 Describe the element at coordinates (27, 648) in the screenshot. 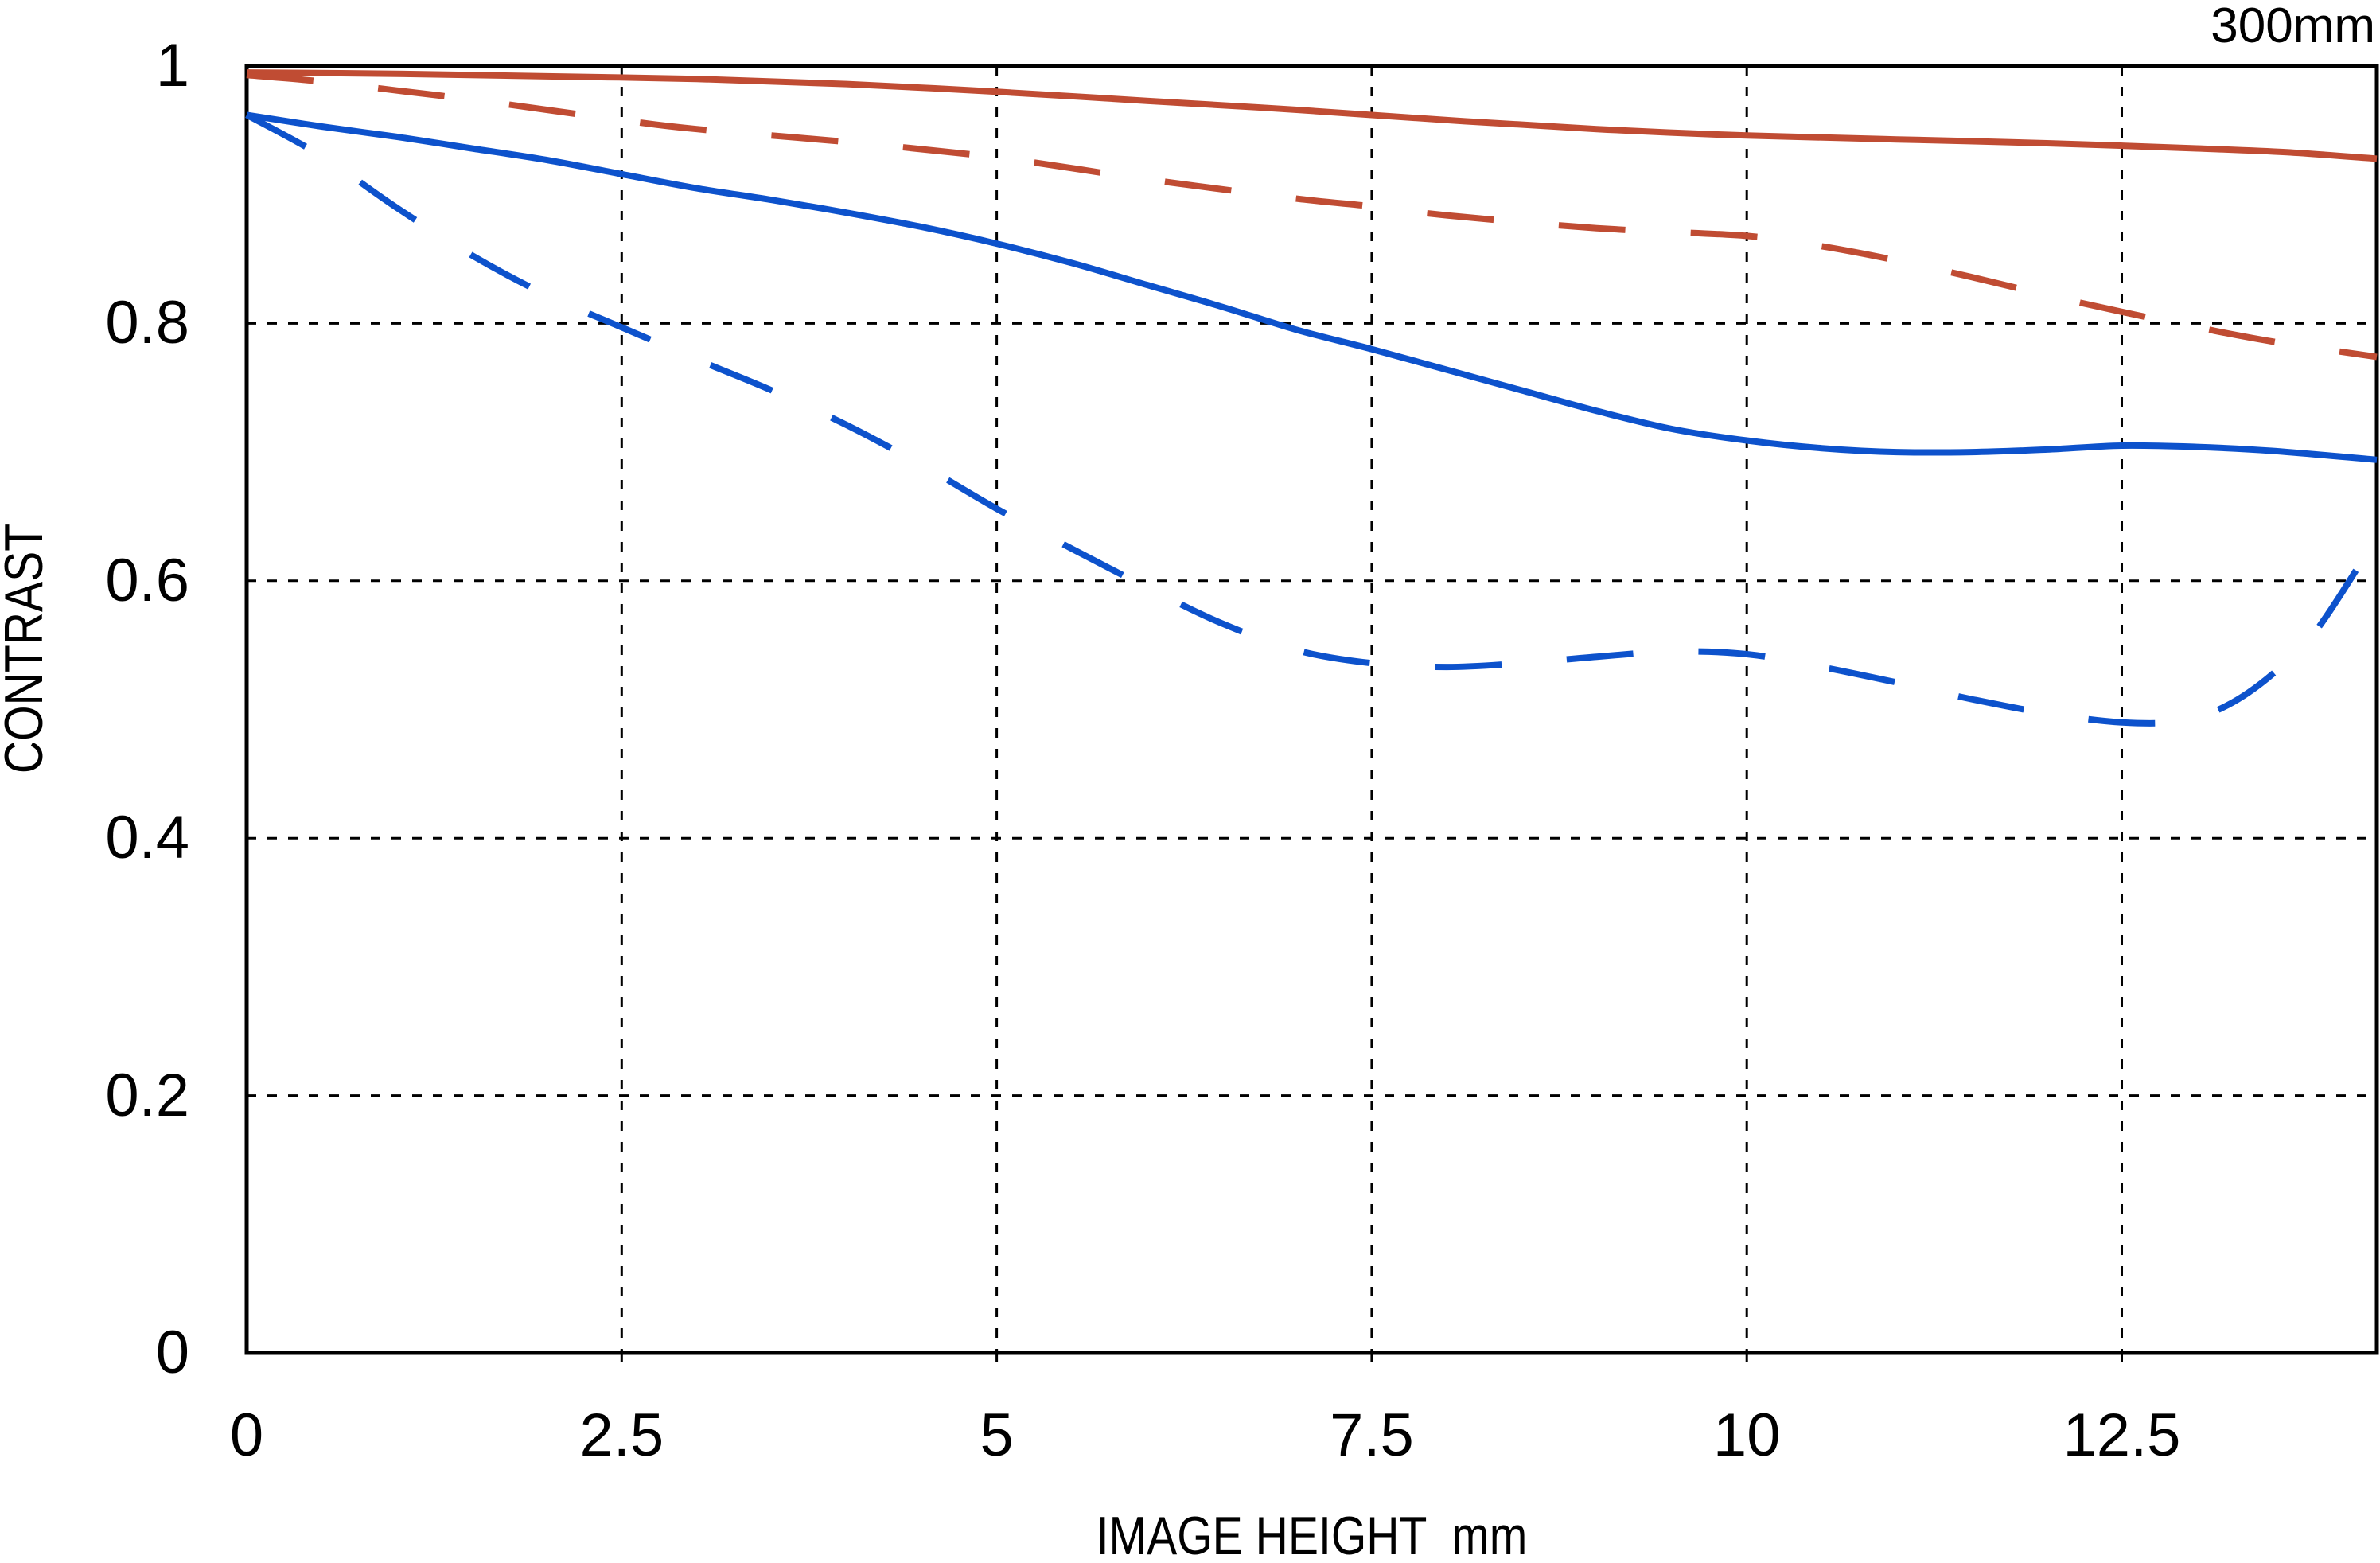

I see `y-axis-title: CONTRAST` at that location.